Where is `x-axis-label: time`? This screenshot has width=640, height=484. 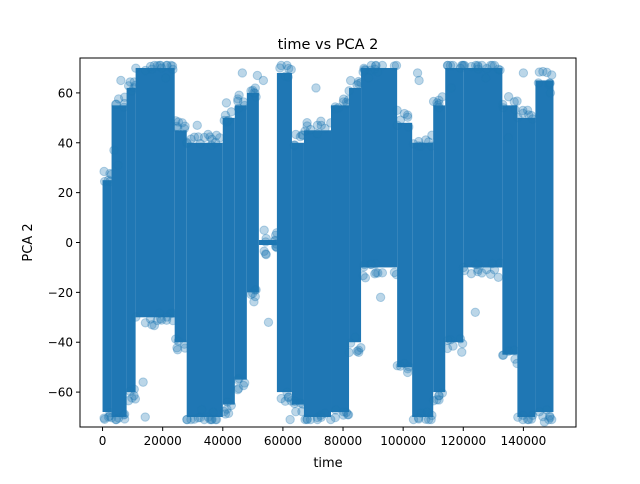 x-axis-label: time is located at coordinates (327, 463).